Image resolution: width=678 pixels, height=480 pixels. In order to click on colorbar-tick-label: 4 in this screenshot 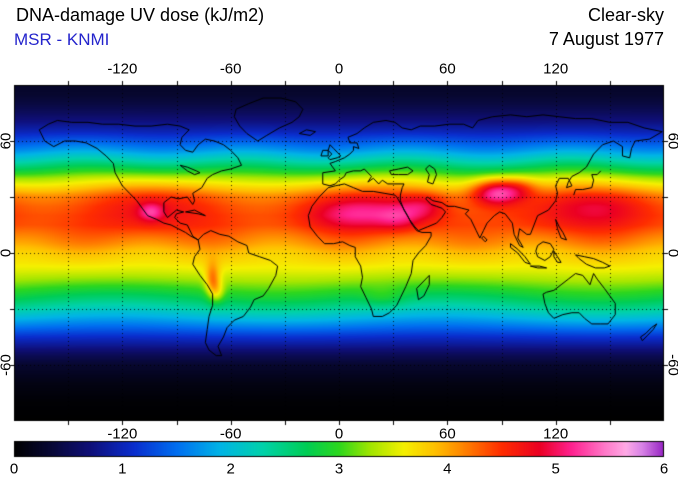, I will do `click(447, 469)`.